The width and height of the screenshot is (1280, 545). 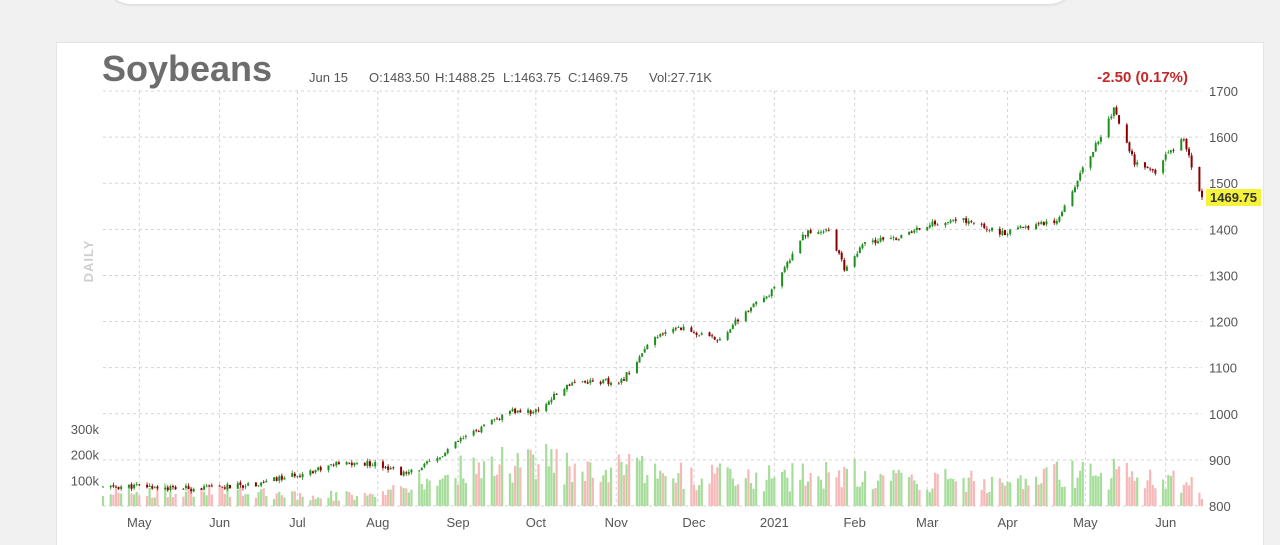 What do you see at coordinates (1220, 460) in the screenshot?
I see `price-tick-label: 900` at bounding box center [1220, 460].